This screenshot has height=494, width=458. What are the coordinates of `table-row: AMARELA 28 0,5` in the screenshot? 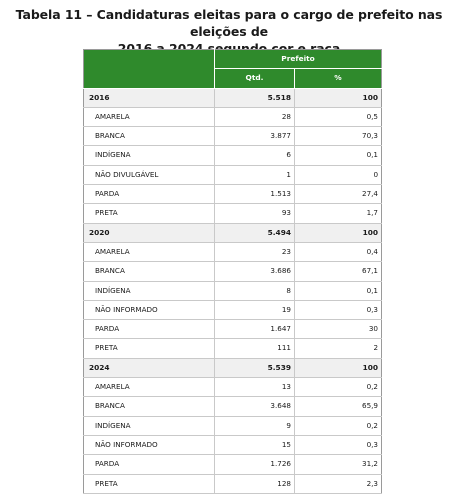 It's located at (232, 117).